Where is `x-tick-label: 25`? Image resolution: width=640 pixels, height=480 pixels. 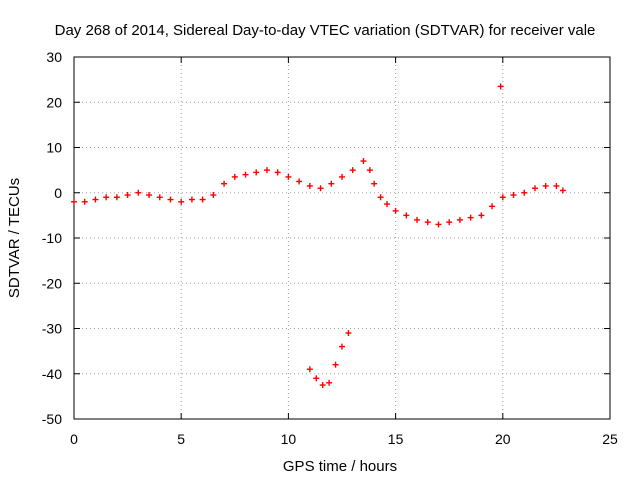
x-tick-label: 25 is located at coordinates (610, 439).